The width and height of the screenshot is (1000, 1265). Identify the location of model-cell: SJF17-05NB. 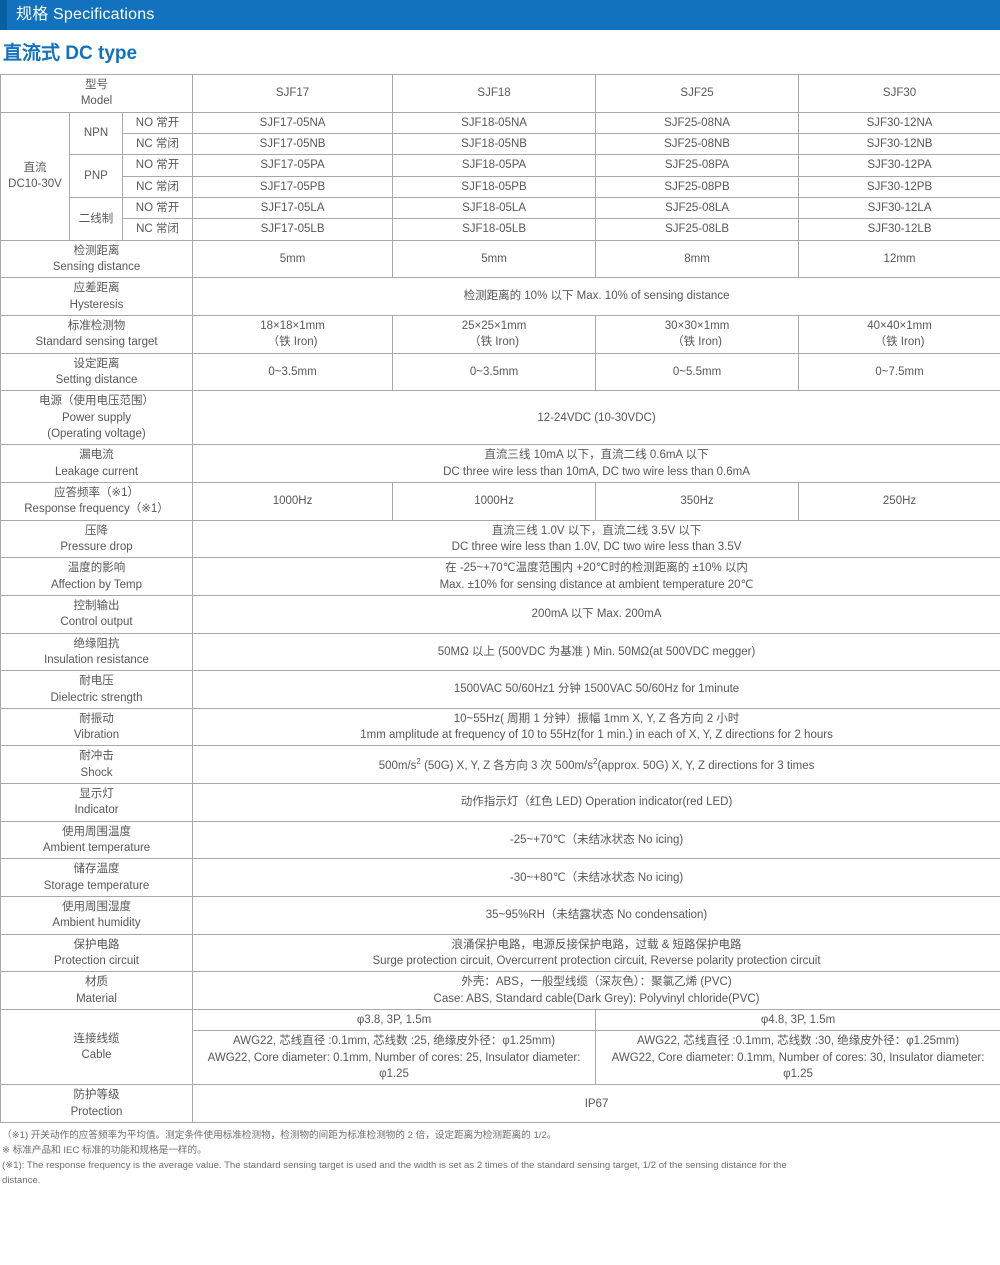
(293, 144).